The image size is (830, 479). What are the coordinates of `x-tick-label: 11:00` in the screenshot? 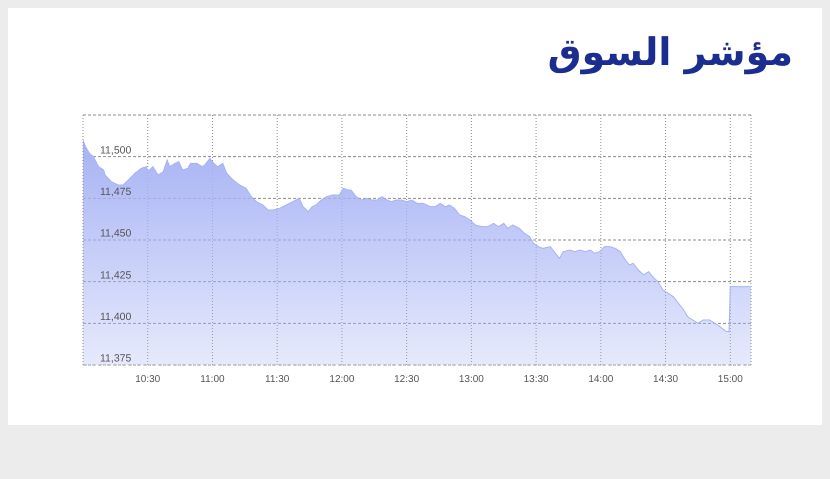 It's located at (213, 380).